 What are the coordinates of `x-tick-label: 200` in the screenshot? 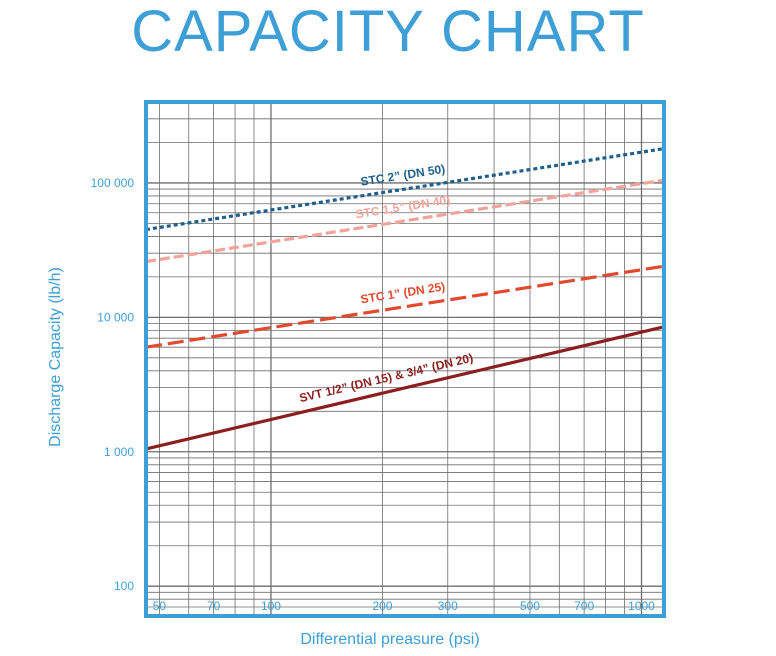 It's located at (382, 606).